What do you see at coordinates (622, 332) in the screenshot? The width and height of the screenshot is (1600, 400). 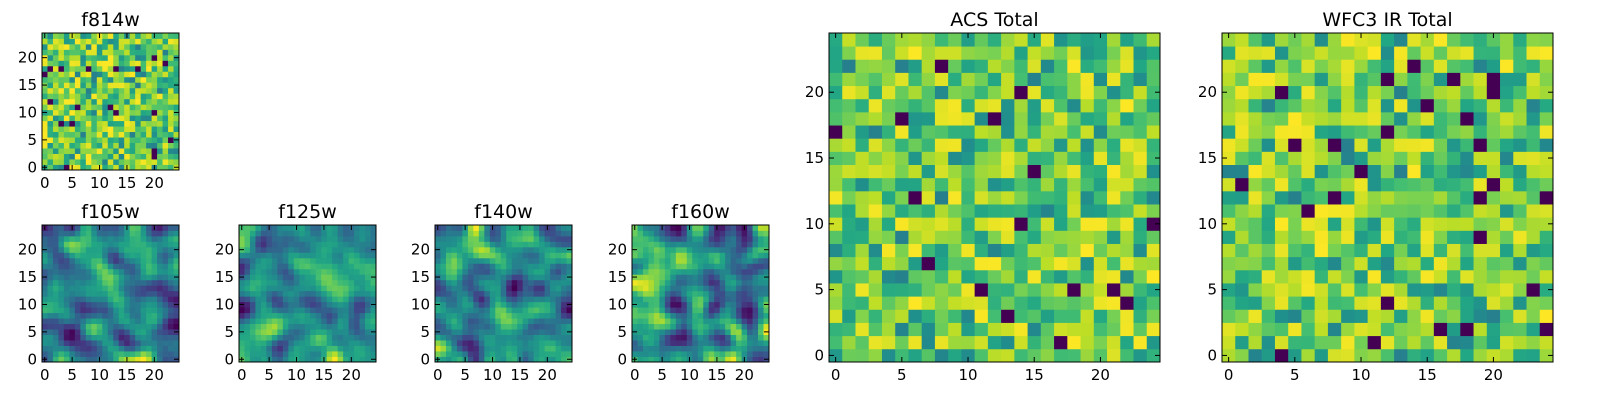 I see `y-tick-label: 5` at bounding box center [622, 332].